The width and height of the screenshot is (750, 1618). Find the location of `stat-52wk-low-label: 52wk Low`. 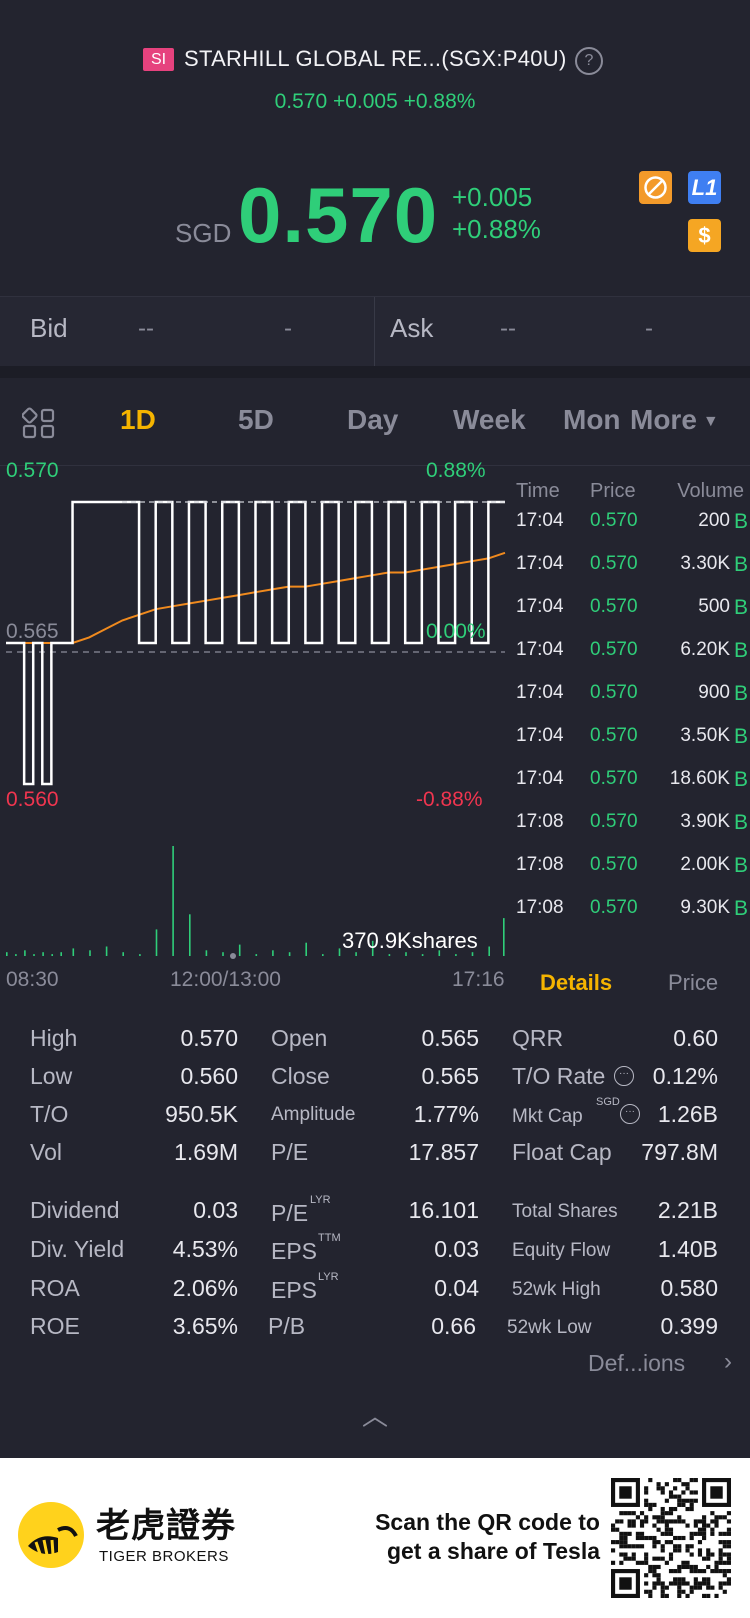

stat-52wk-low-label: 52wk Low is located at coordinates (549, 1327).